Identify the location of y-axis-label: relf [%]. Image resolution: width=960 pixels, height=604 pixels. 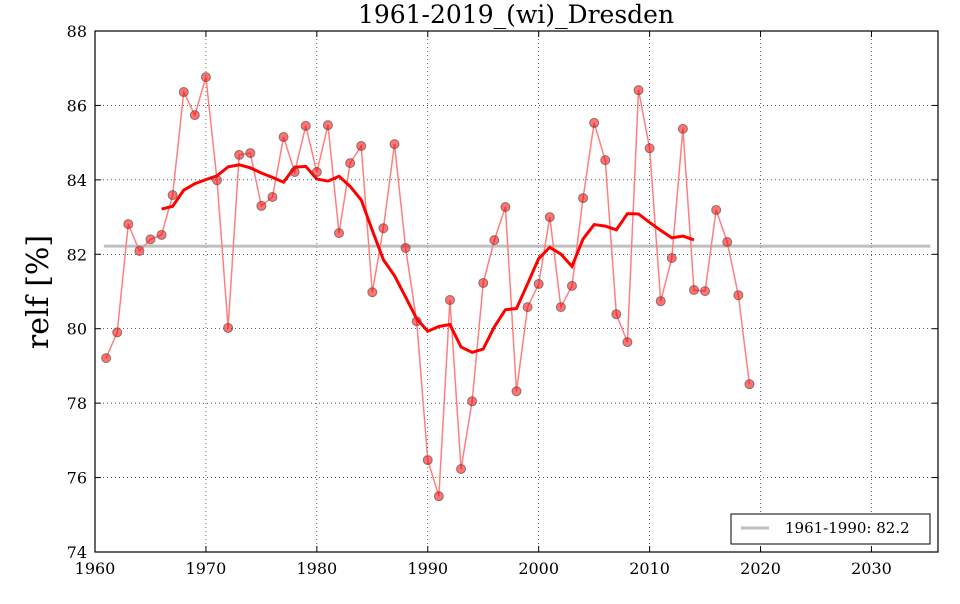
(38, 292).